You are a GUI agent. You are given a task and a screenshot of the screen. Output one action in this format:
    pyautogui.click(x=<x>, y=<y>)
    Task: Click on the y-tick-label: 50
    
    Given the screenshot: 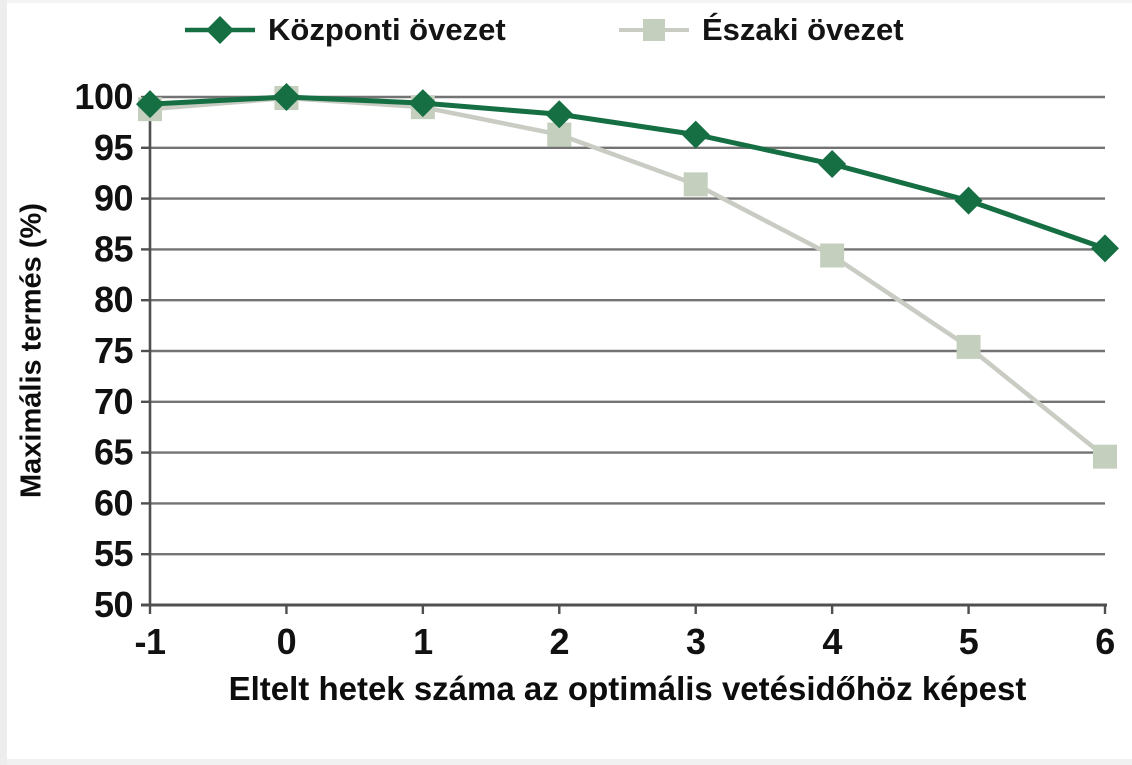 What is the action you would take?
    pyautogui.click(x=113, y=604)
    